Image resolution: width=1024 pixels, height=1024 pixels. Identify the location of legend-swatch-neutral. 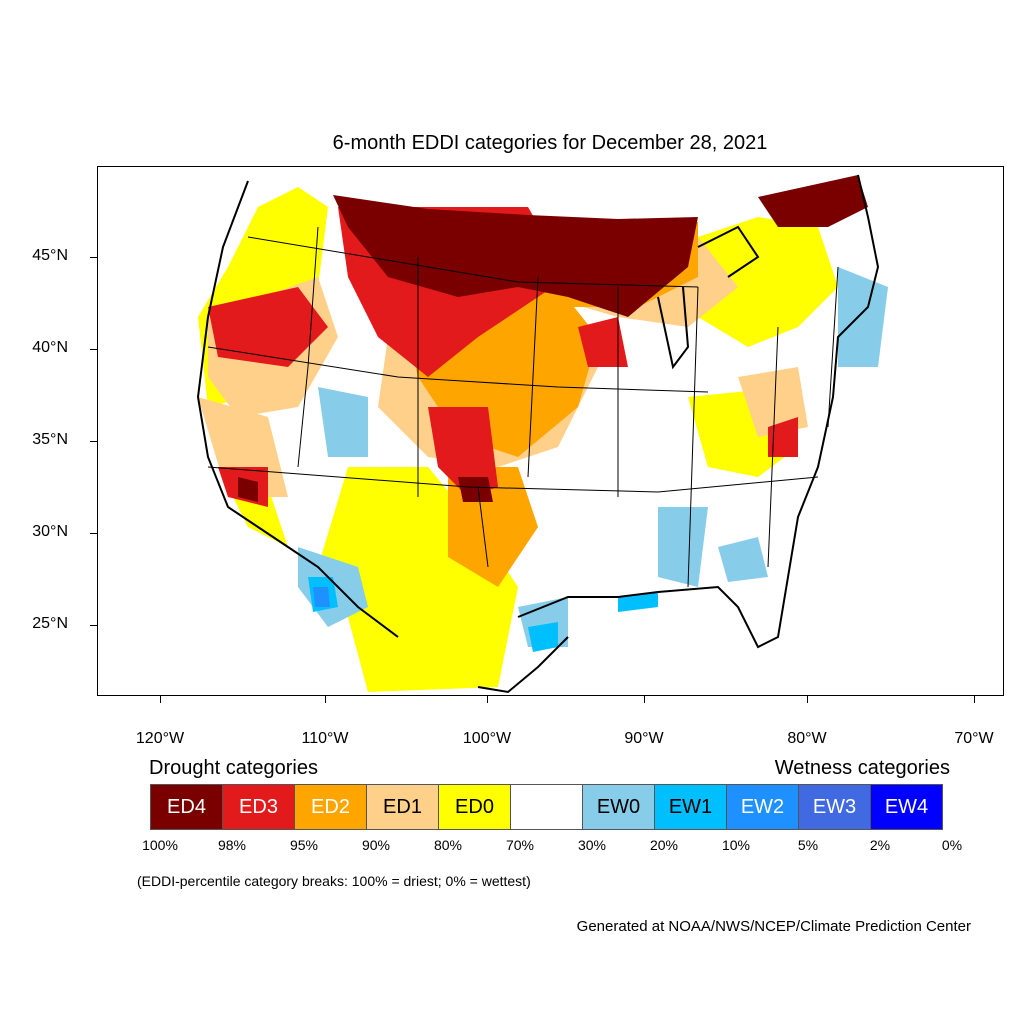
(546, 807).